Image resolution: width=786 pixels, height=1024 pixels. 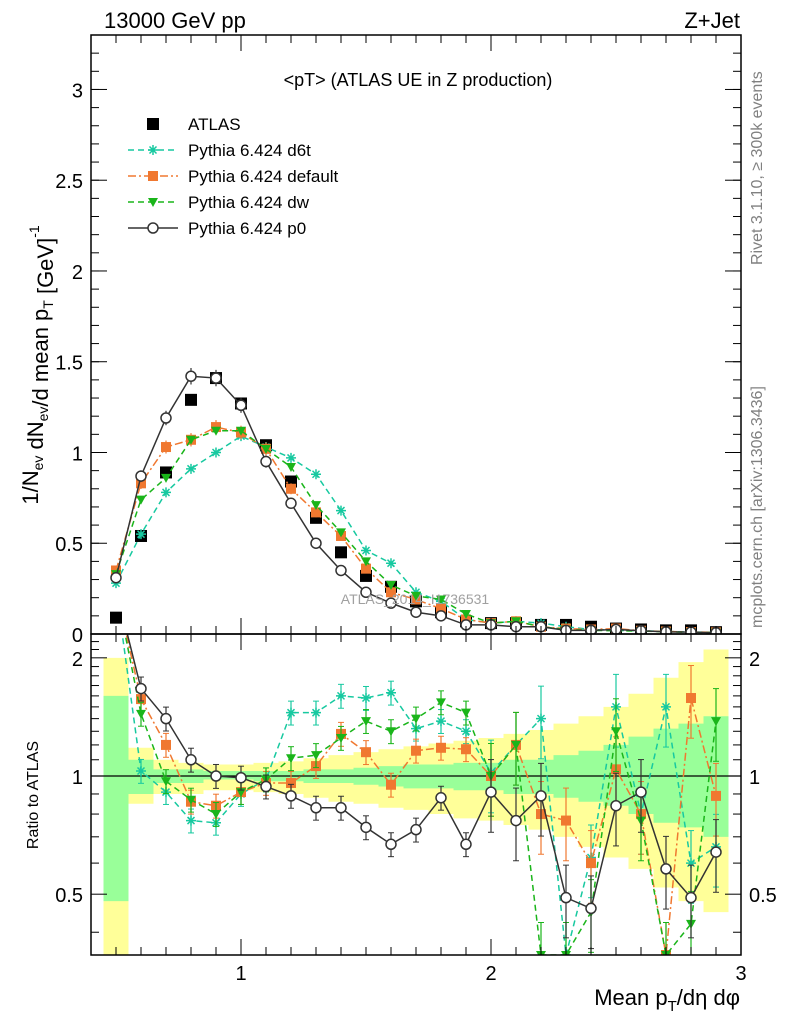 What do you see at coordinates (754, 778) in the screenshot?
I see `ratio-y-tick-label-right: 1` at bounding box center [754, 778].